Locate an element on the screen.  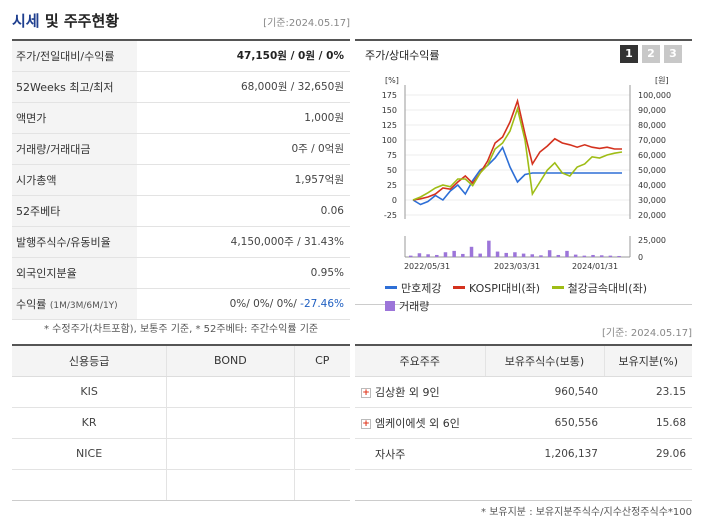
chart-tabs: 1 2 3 is located at coordinates (651, 54).